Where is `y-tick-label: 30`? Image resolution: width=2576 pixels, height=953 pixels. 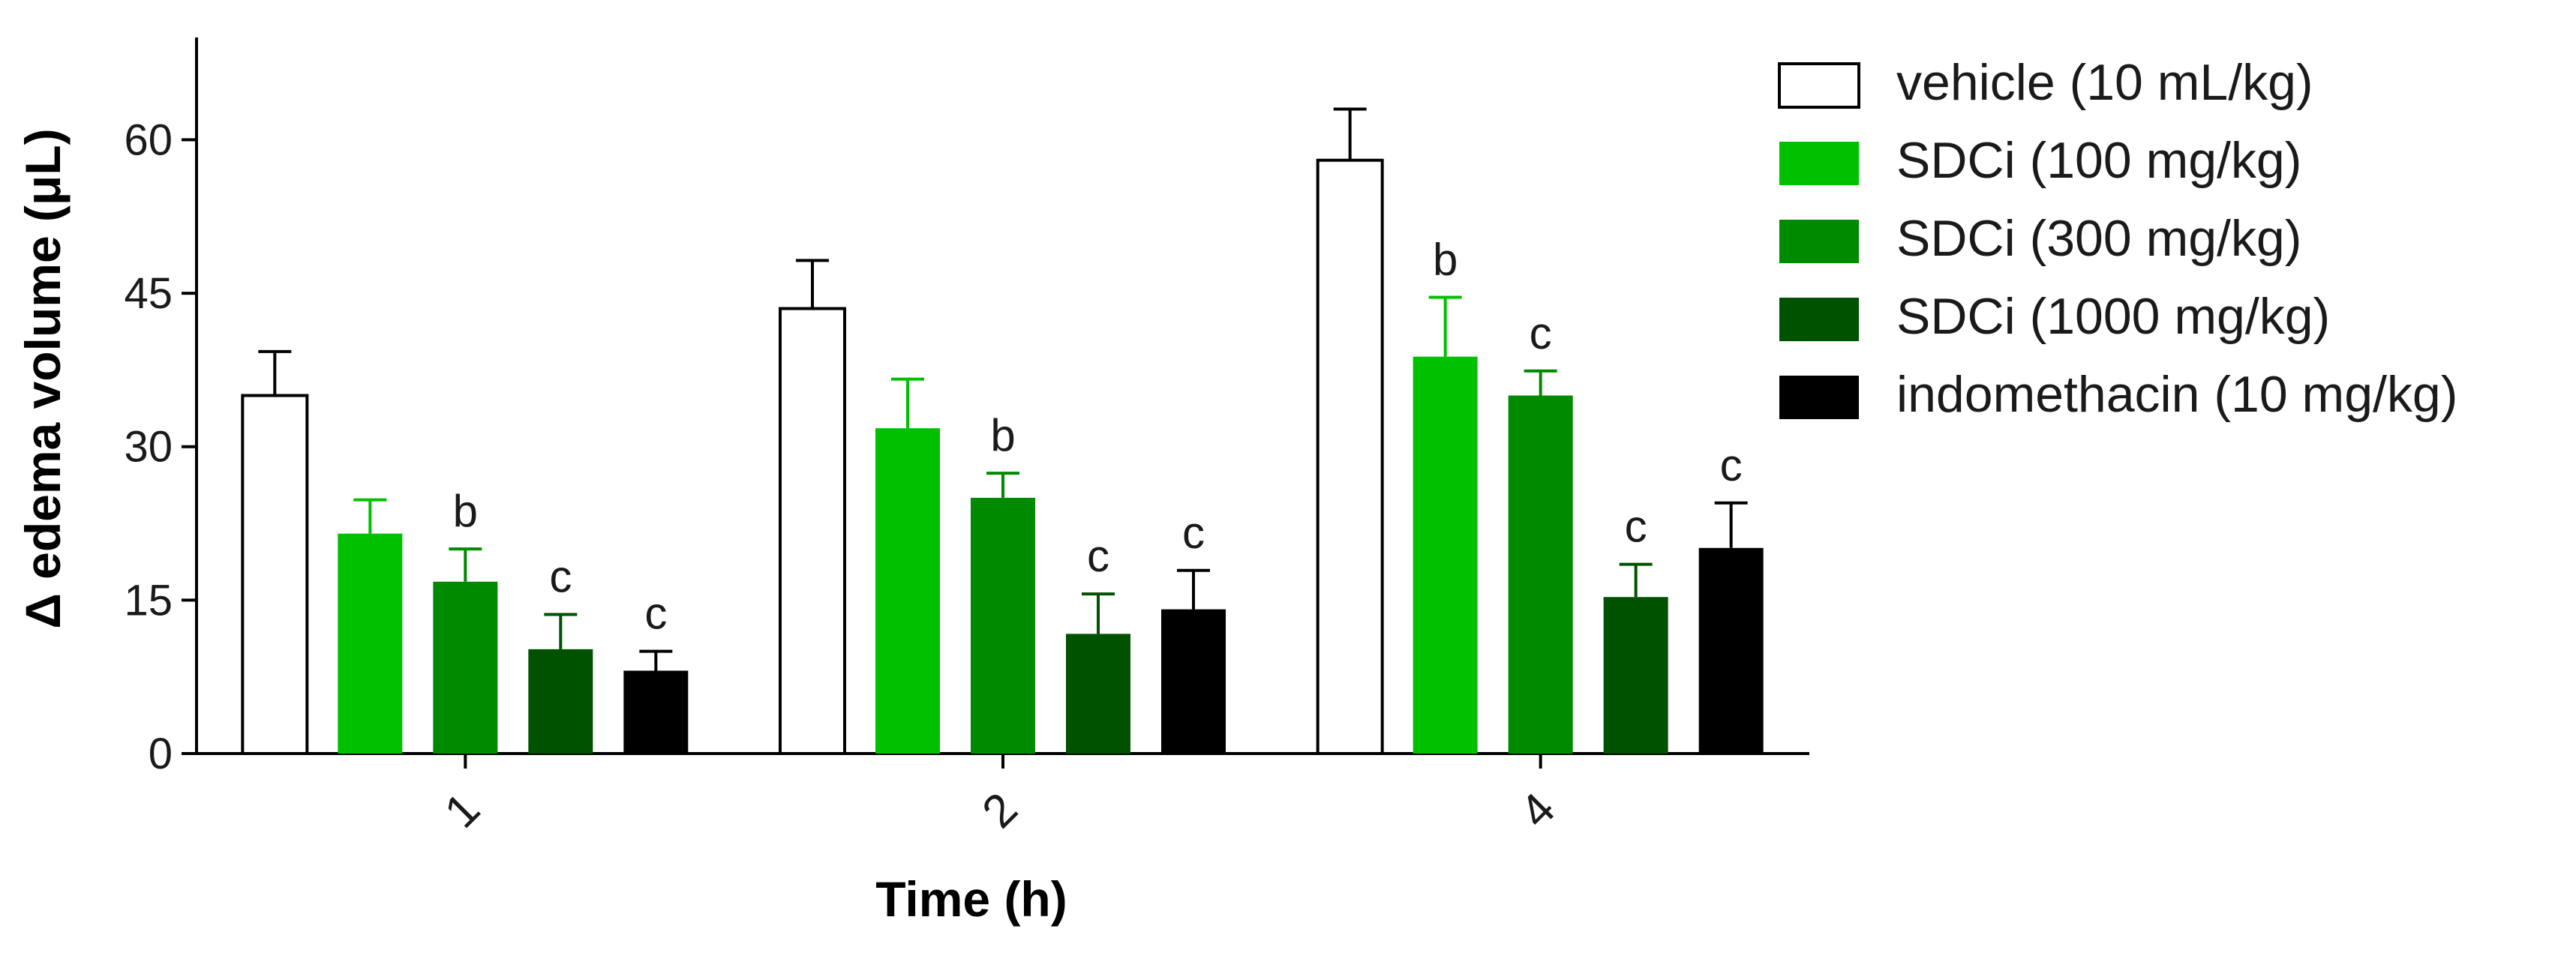
y-tick-label: 30 is located at coordinates (148, 447).